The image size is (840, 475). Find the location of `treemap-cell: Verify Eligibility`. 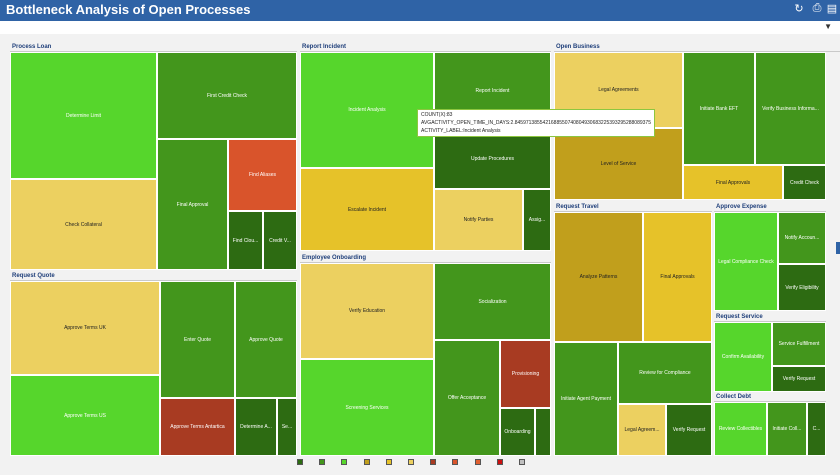

treemap-cell: Verify Eligibility is located at coordinates (802, 287).